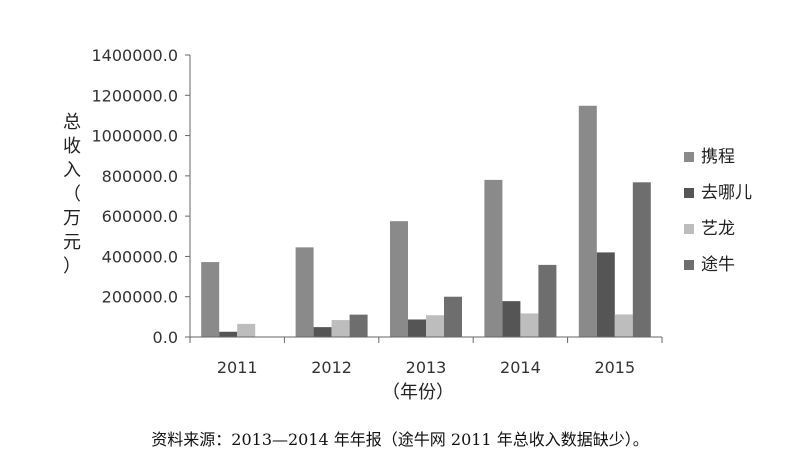 This screenshot has width=800, height=472. What do you see at coordinates (134, 95) in the screenshot?
I see `y-tick-label: 1200000.0` at bounding box center [134, 95].